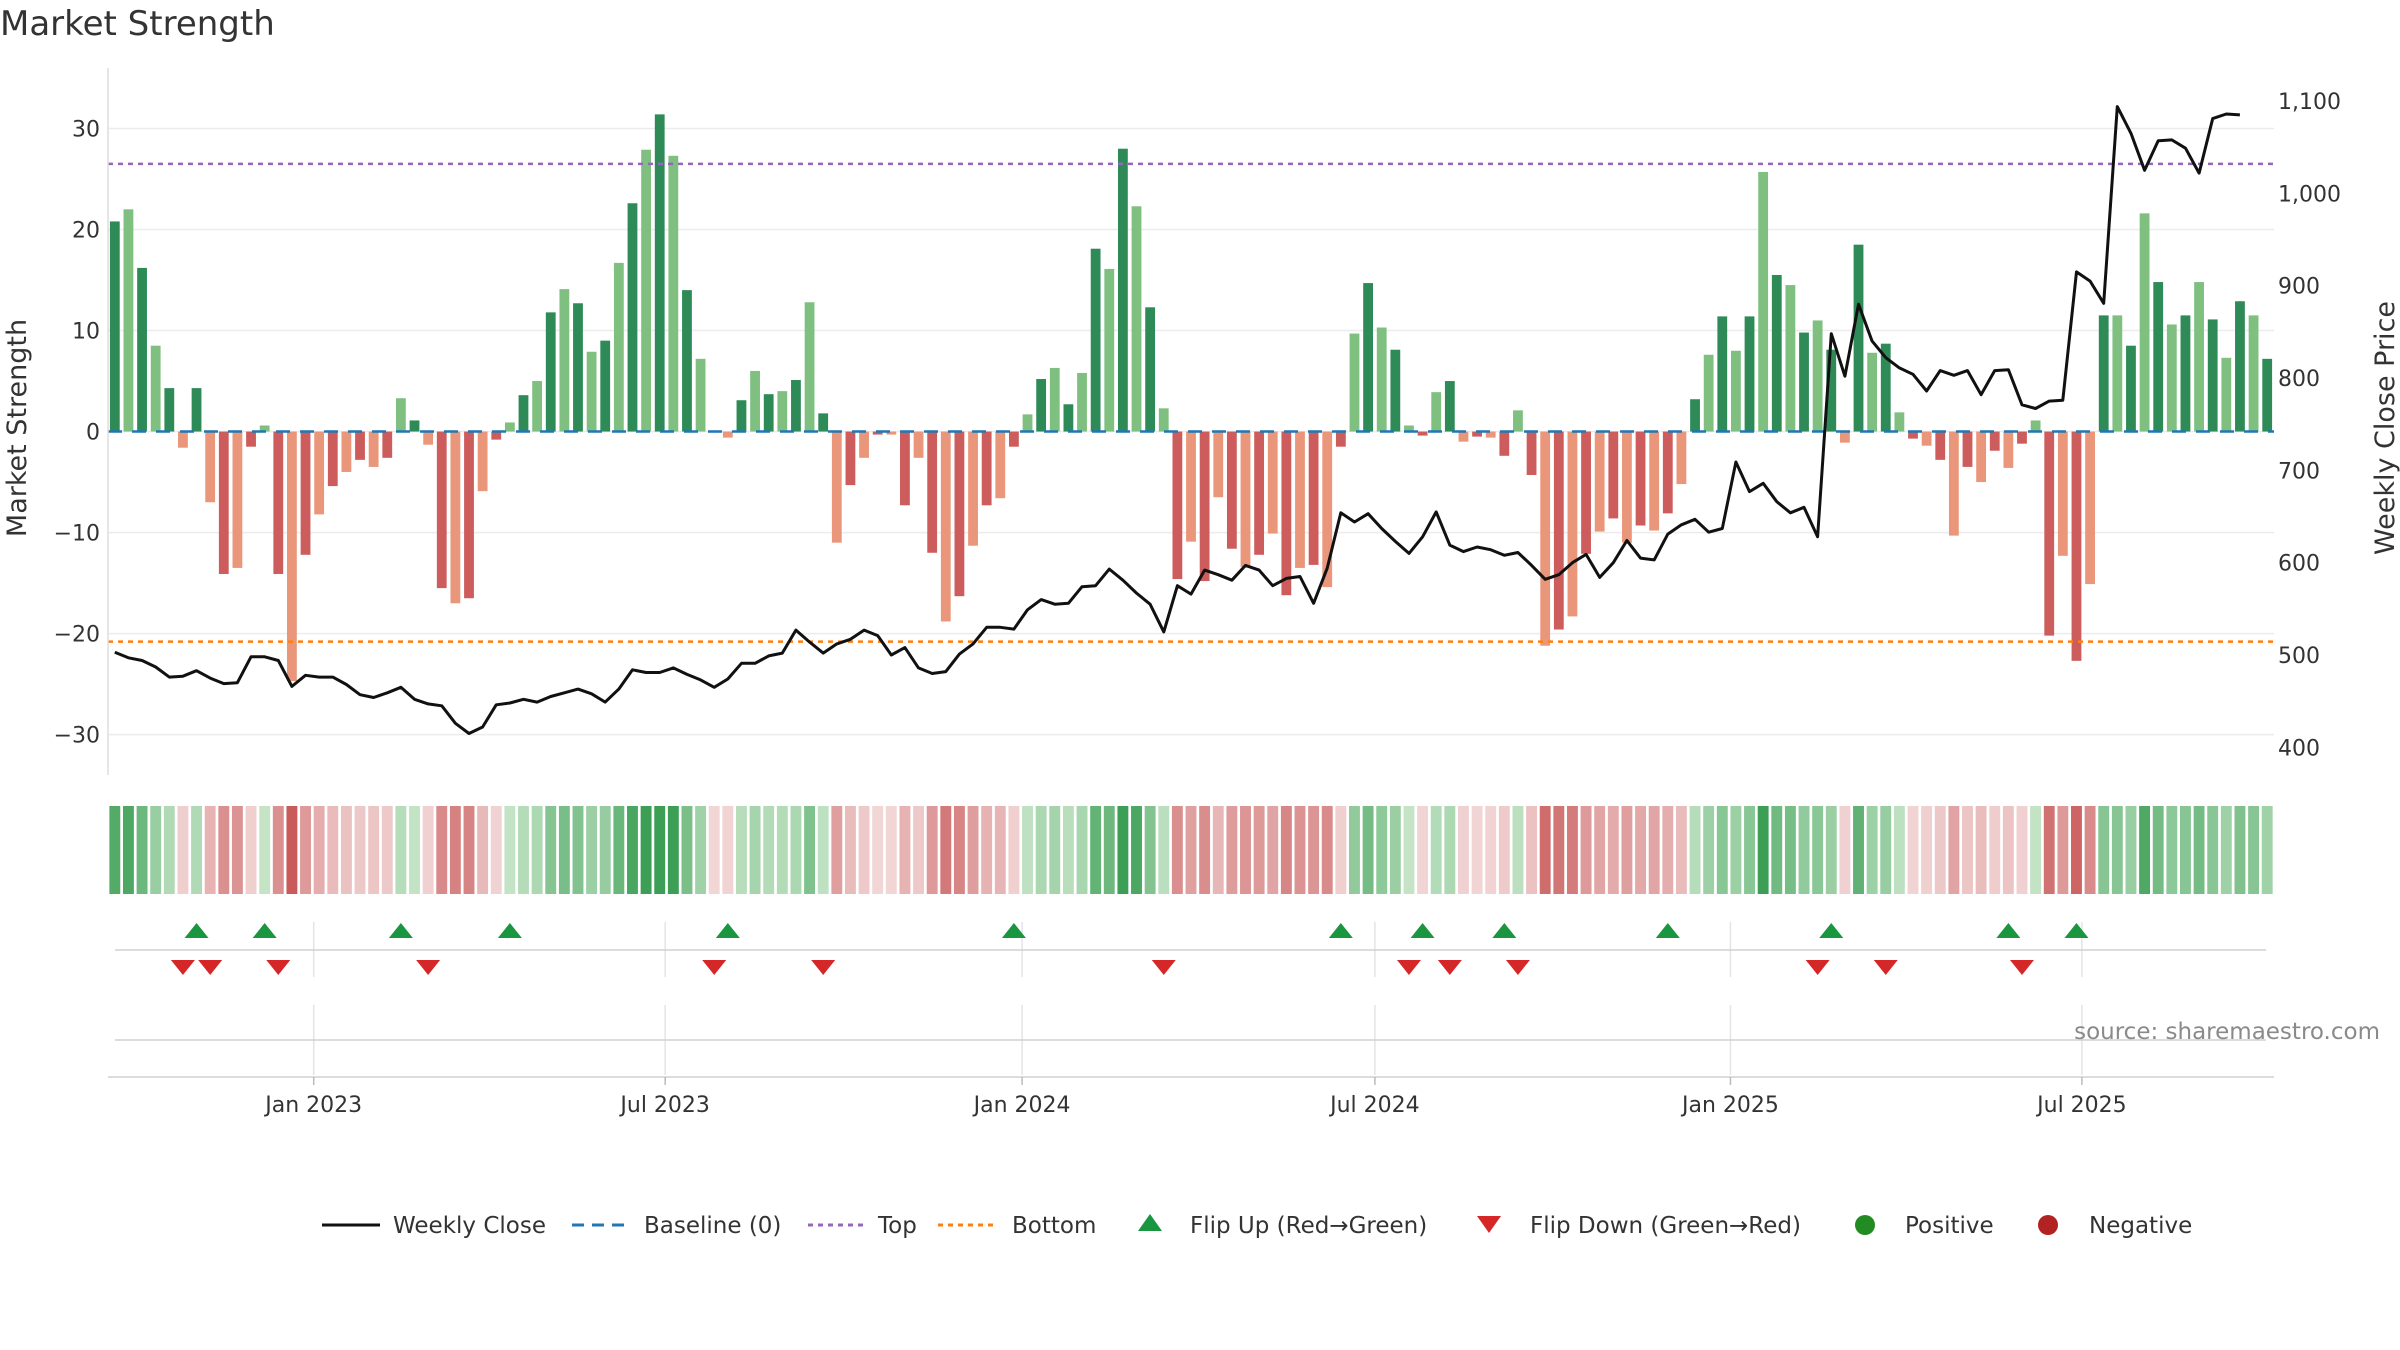  I want to click on y-left-tick-label: 0, so click(93, 433).